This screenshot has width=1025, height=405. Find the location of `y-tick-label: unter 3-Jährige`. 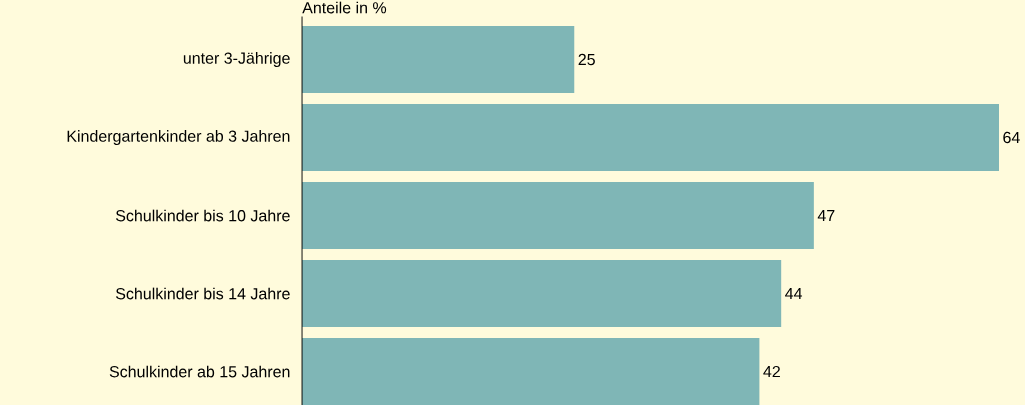

y-tick-label: unter 3-Jährige is located at coordinates (236, 59).